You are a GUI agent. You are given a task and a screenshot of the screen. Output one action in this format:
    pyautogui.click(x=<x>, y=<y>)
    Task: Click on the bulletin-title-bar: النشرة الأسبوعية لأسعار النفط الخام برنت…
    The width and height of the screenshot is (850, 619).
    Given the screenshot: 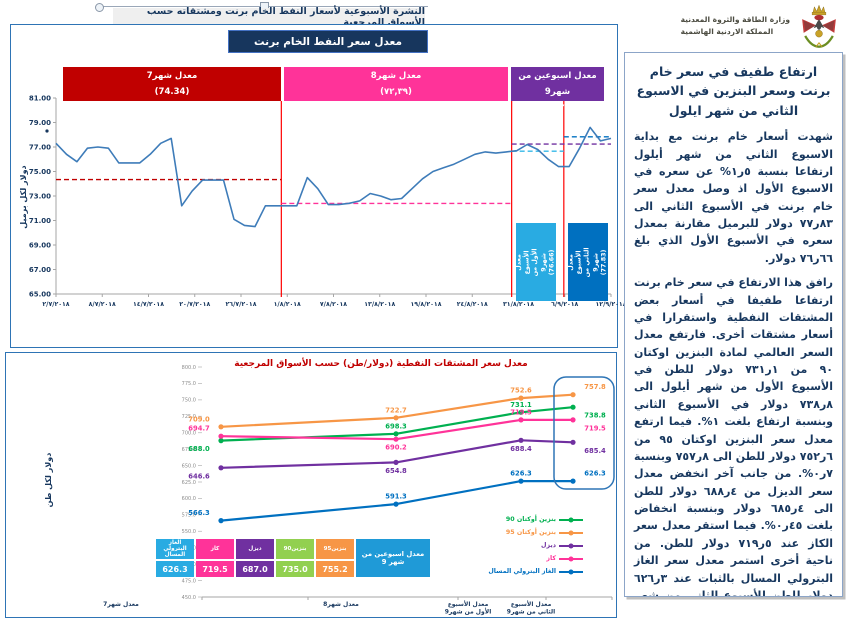 What is the action you would take?
    pyautogui.click(x=269, y=16)
    